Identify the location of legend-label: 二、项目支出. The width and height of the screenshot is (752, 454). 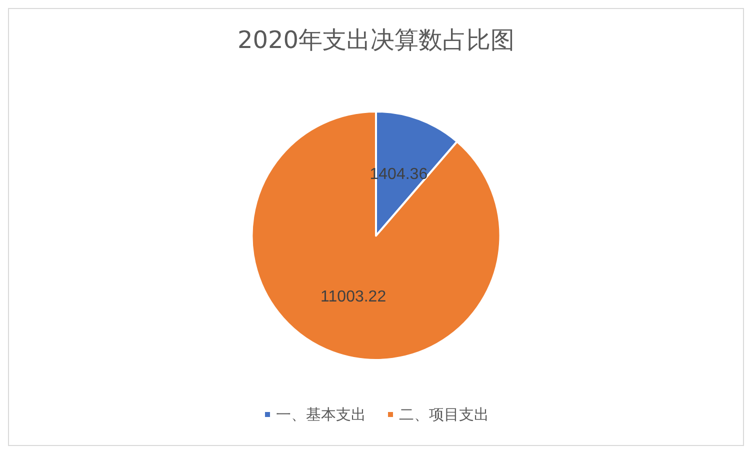
(444, 415).